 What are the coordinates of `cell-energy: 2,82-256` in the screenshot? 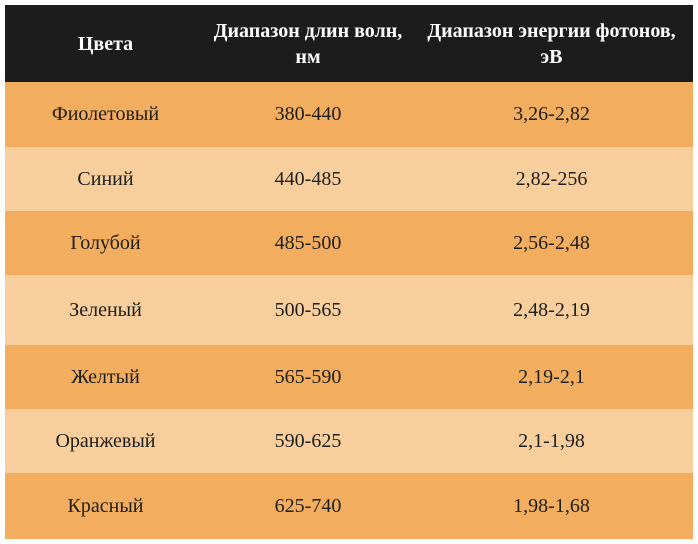 It's located at (551, 179).